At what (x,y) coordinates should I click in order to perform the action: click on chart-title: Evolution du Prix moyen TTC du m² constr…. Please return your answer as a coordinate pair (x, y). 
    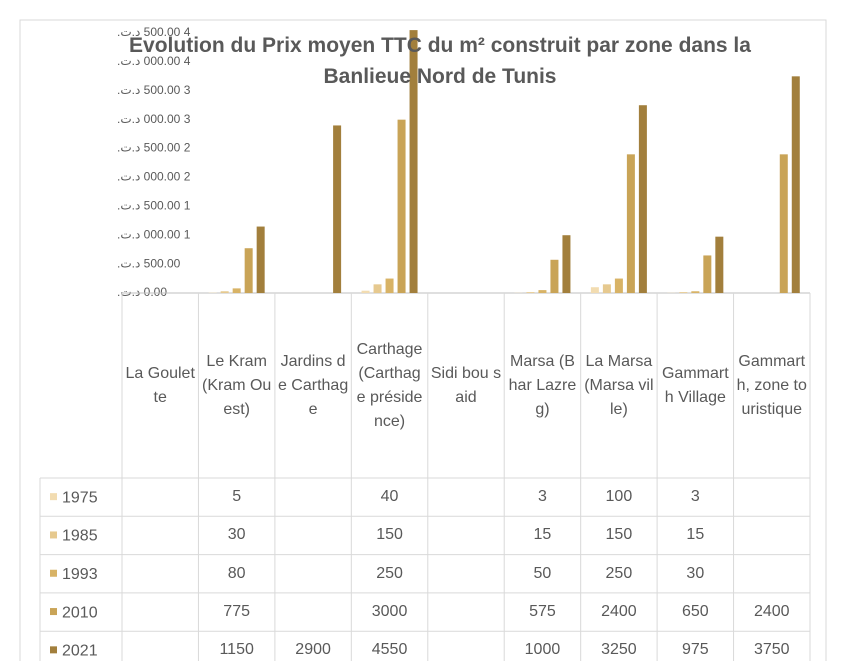
    Looking at the image, I should click on (440, 61).